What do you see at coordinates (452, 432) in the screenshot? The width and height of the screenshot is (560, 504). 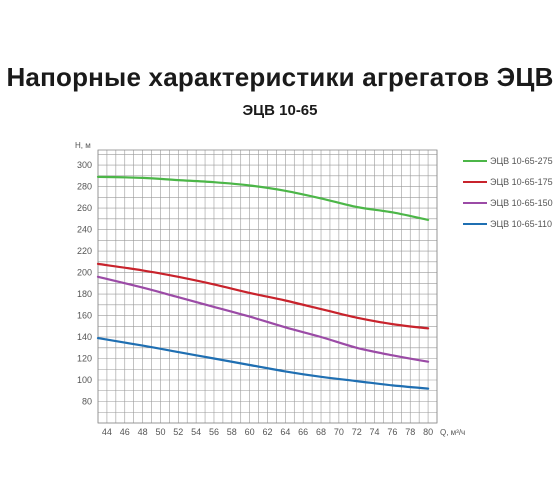 I see `x-axis-label: Q, м³/ч` at bounding box center [452, 432].